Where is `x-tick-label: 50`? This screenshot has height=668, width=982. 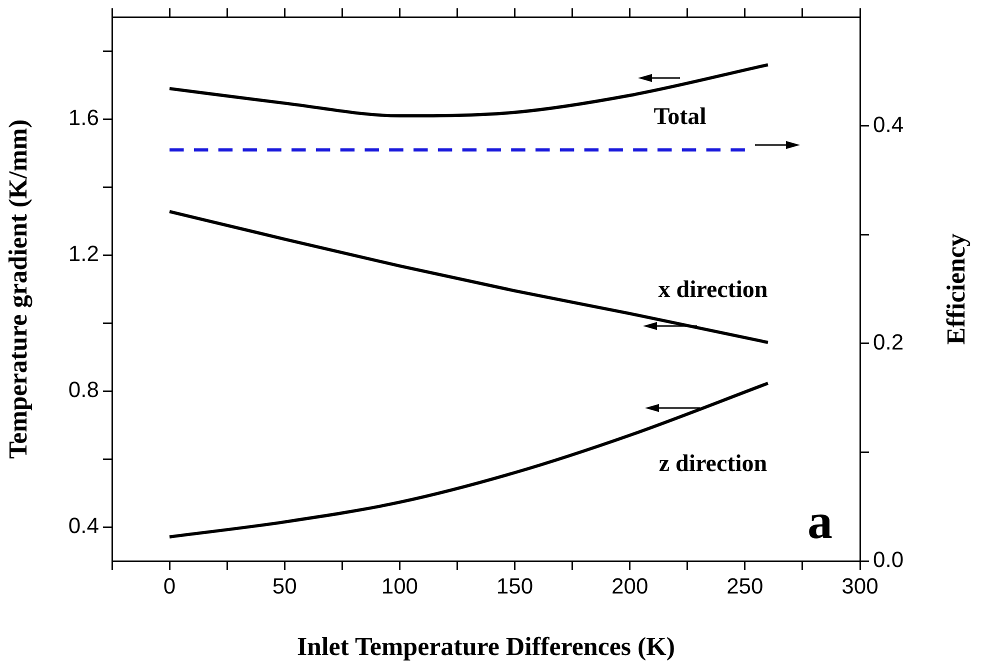 x-tick-label: 50 is located at coordinates (284, 585).